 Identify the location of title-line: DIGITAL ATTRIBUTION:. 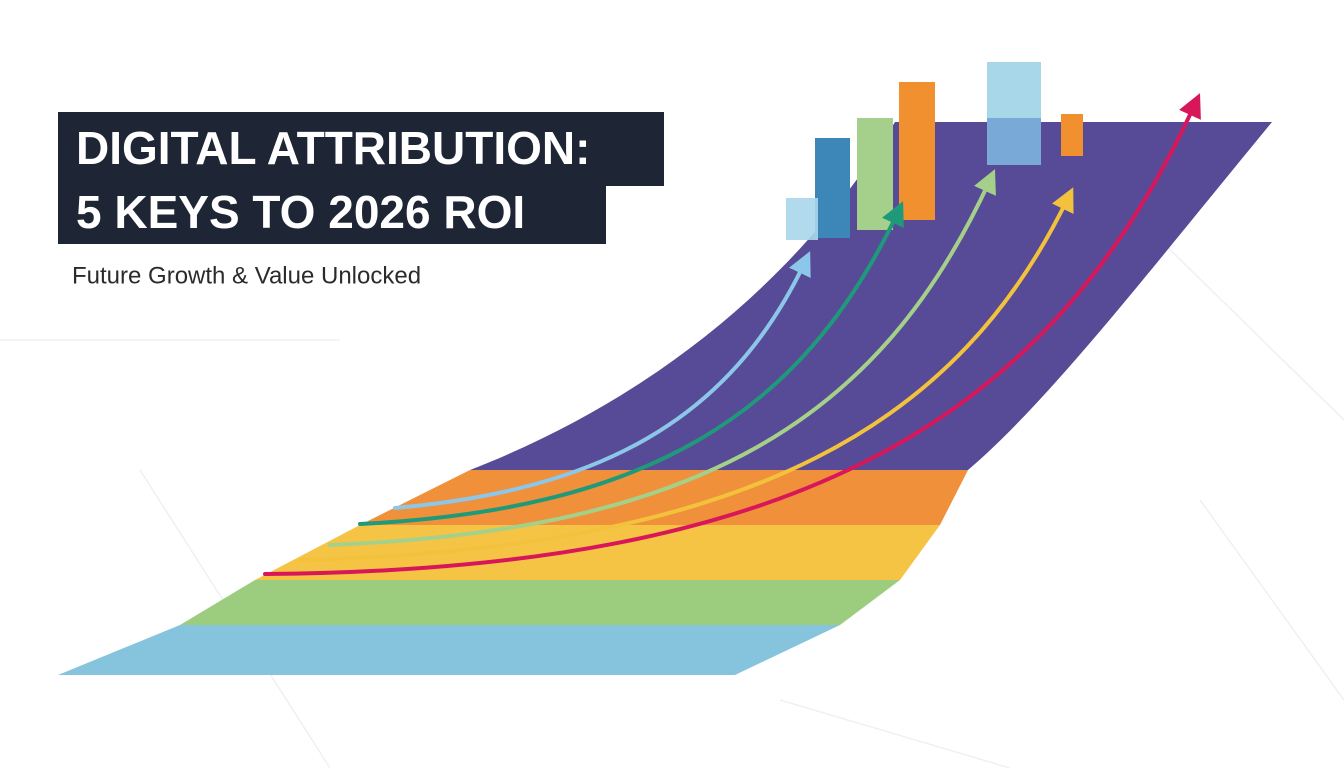
(333, 148).